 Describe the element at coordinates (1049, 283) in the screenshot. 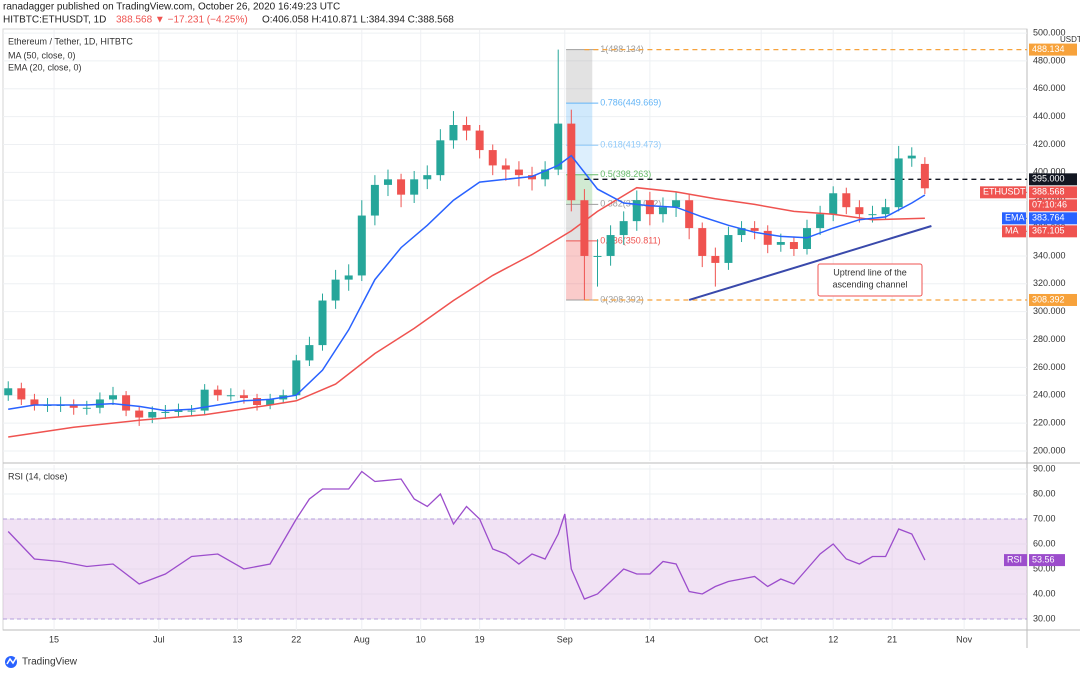

I see `y-tick-label: 320.000` at that location.